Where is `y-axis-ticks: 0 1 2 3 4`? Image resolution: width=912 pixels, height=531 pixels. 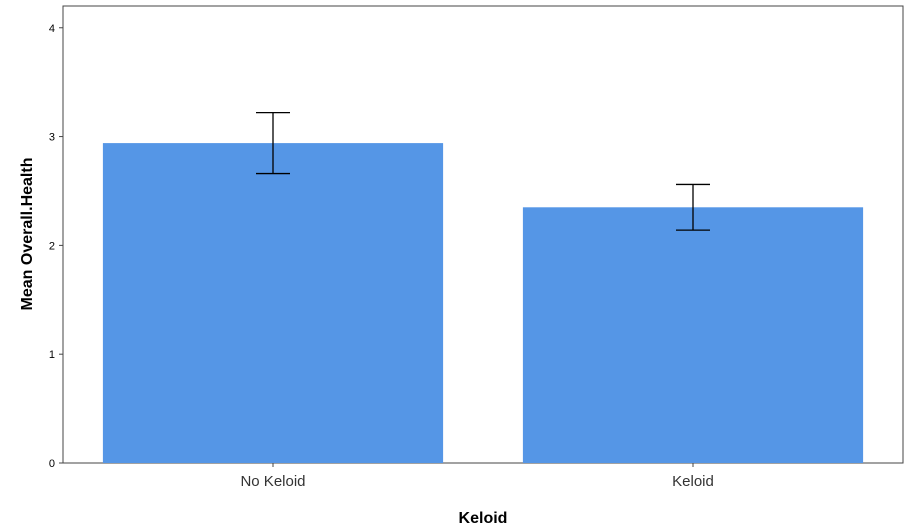
y-axis-ticks: 0 1 2 3 4 is located at coordinates (56, 246).